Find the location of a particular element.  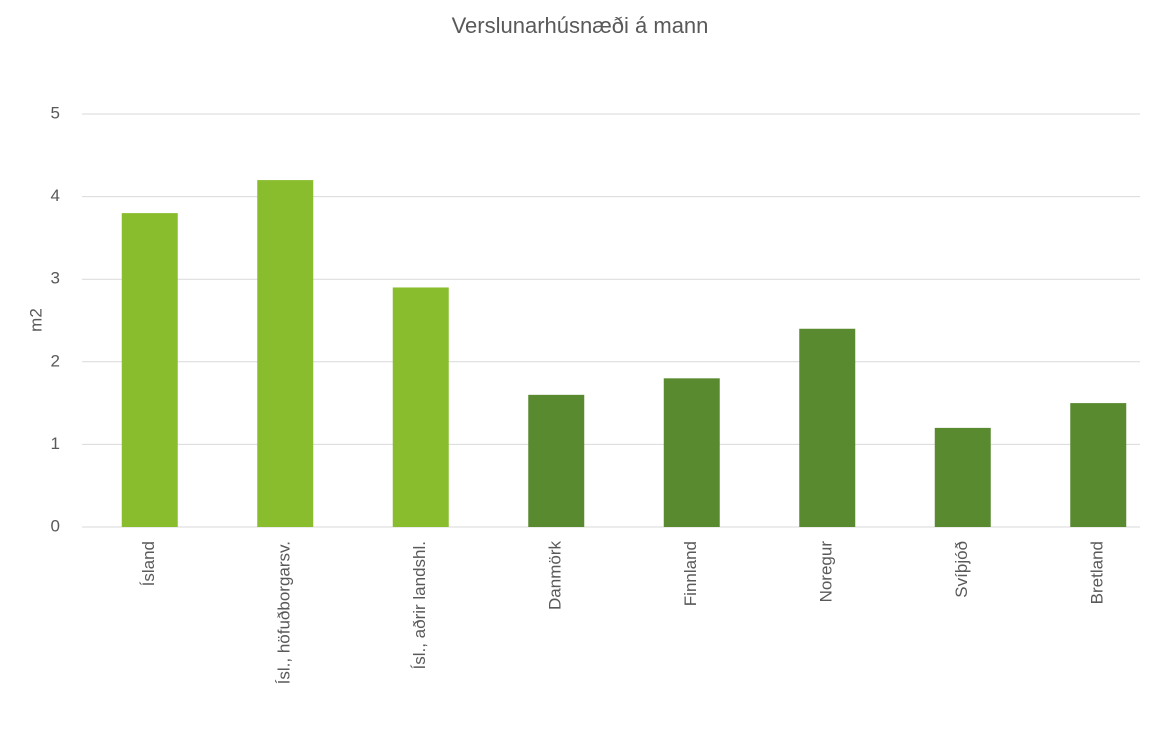

x-tick-label: Ísl., aðrir landshl. is located at coordinates (419, 605).